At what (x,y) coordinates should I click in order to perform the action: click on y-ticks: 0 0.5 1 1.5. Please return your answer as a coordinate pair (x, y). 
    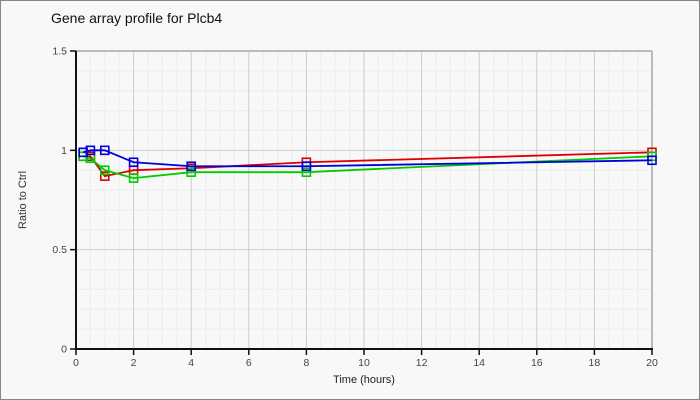
    Looking at the image, I should click on (64, 201).